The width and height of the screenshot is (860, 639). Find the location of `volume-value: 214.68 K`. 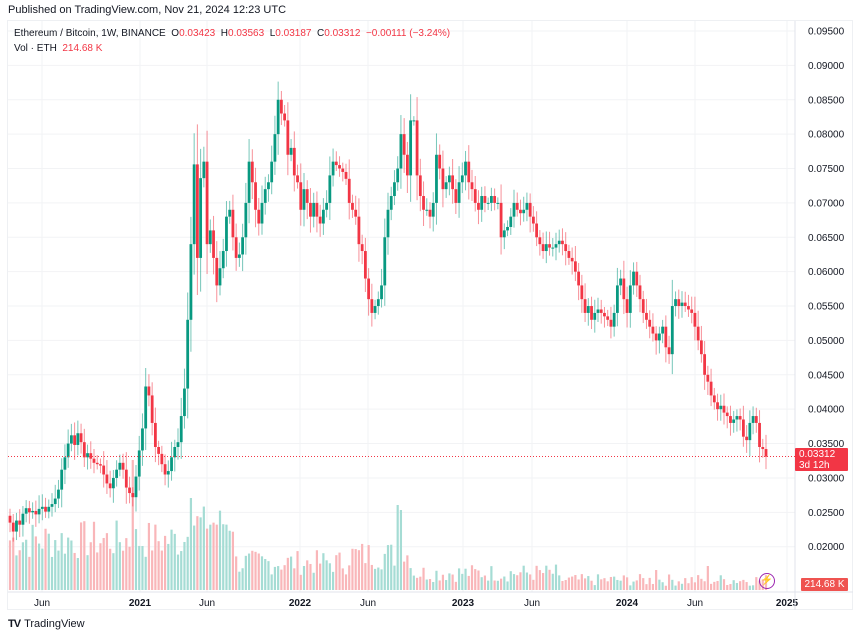

volume-value: 214.68 K is located at coordinates (82, 48).